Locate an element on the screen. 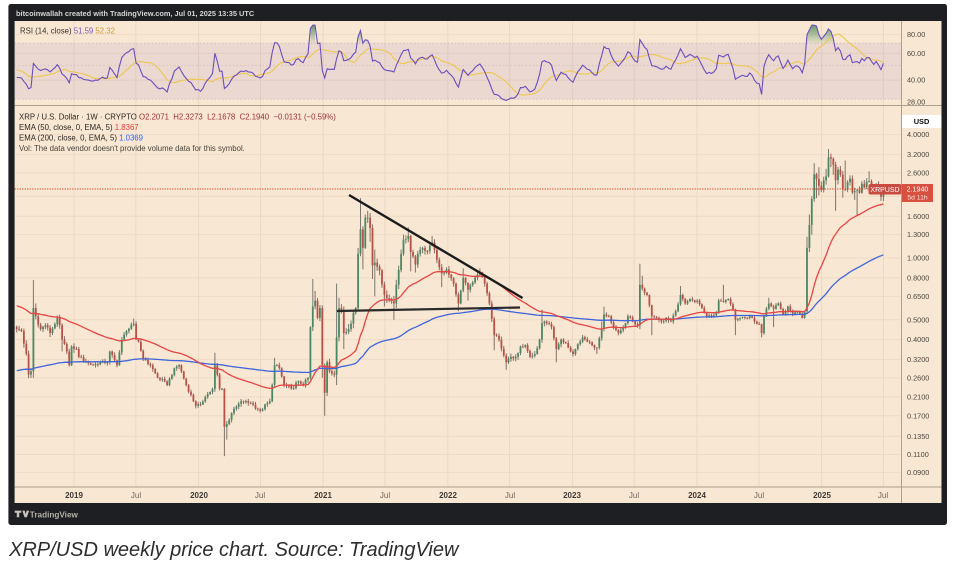 This screenshot has height=573, width=956. svg-text: 4.0000 is located at coordinates (918, 134).